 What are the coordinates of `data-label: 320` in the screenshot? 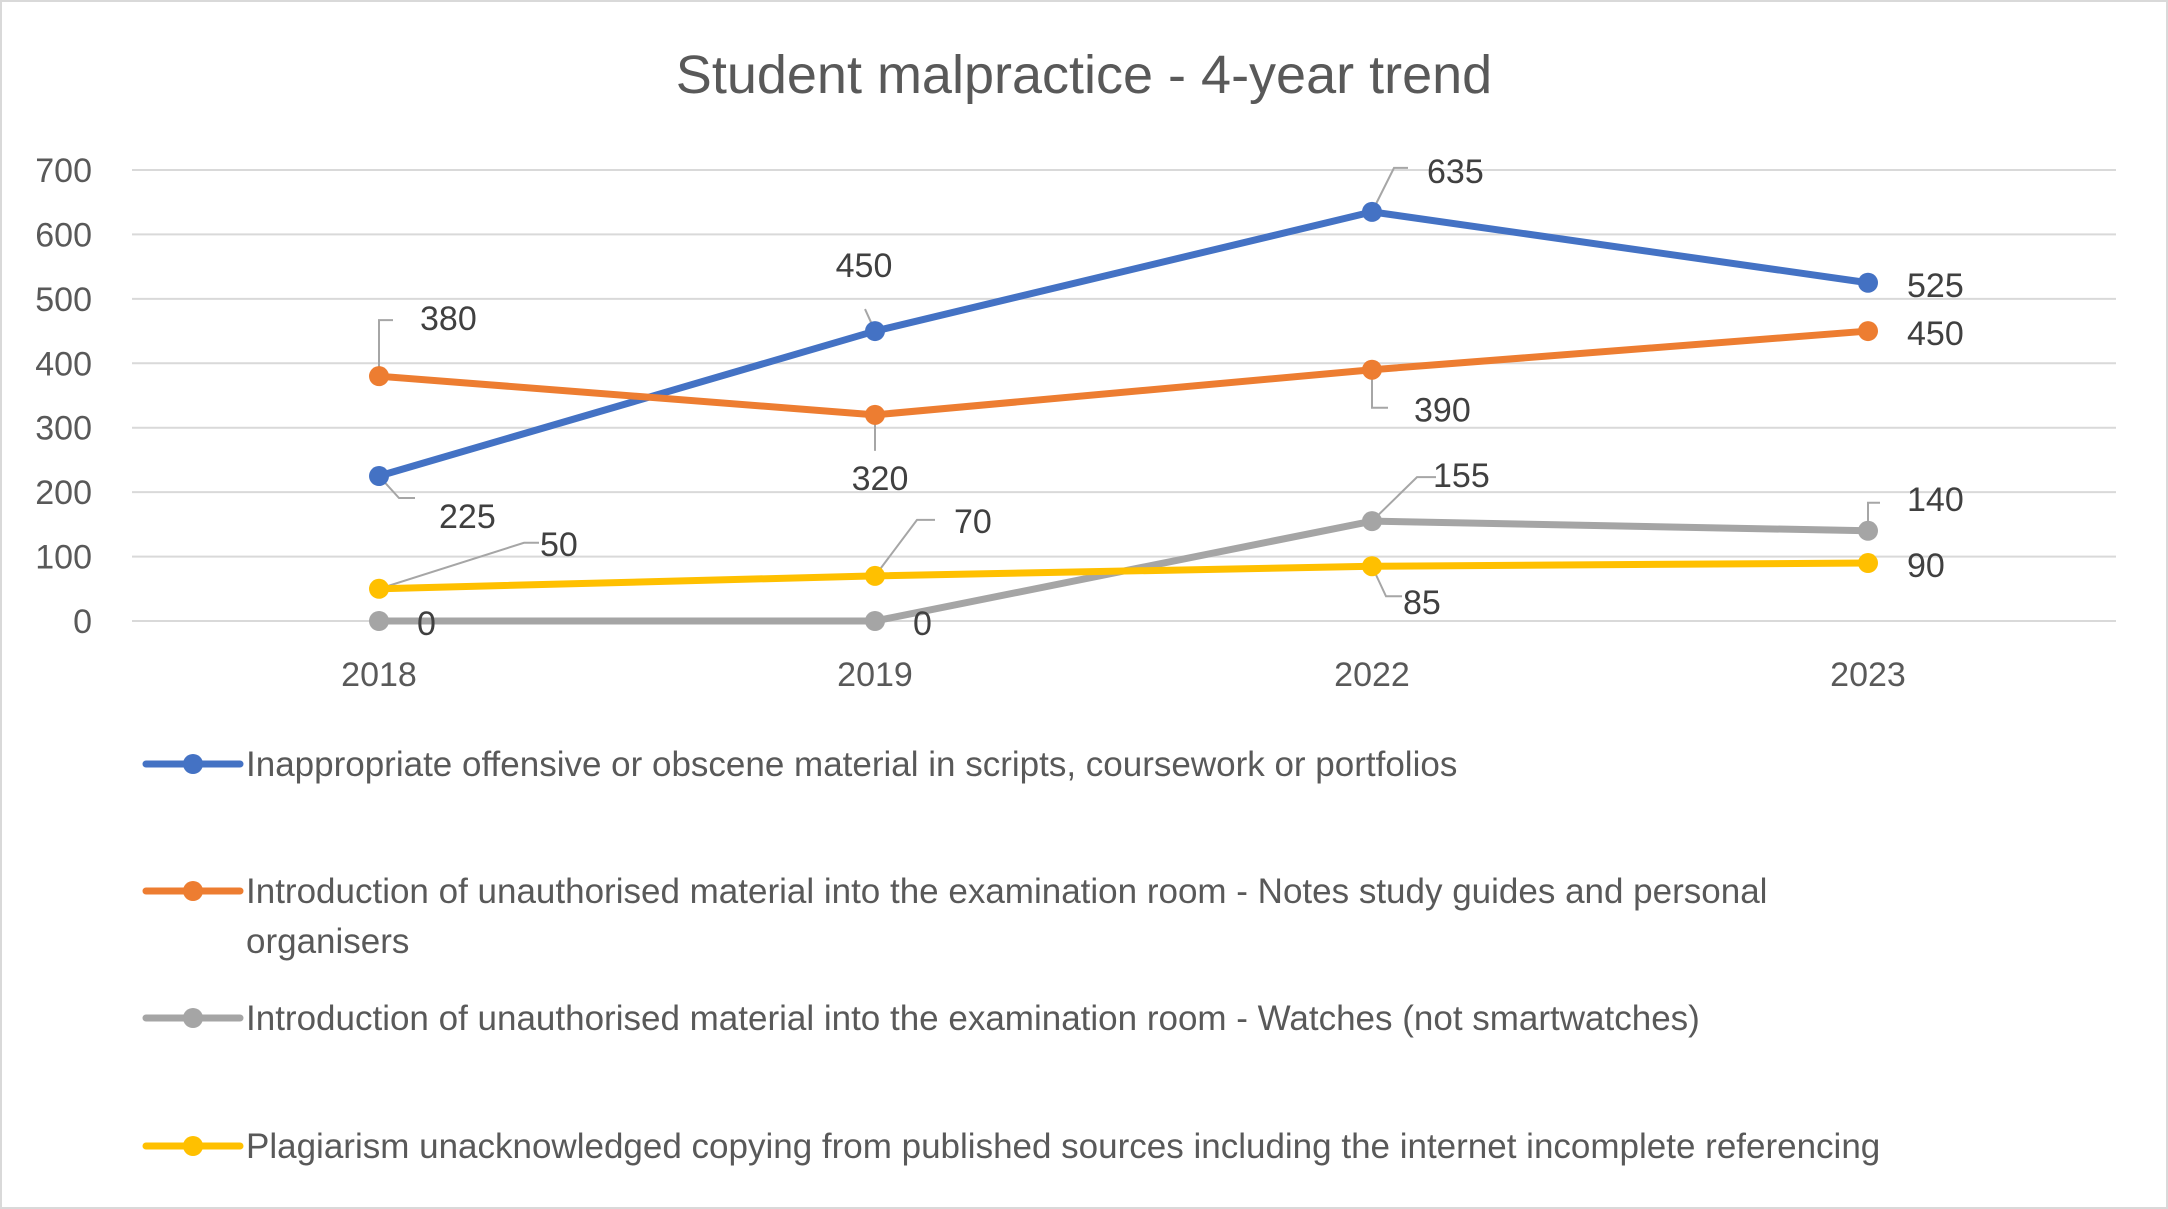 It's located at (880, 479).